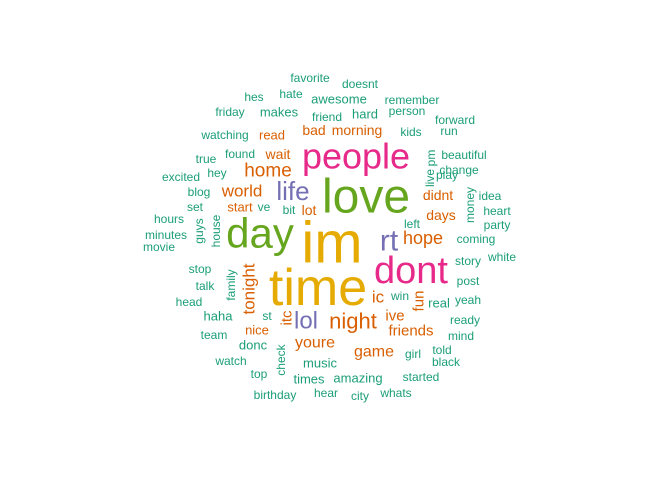 This screenshot has width=672, height=480. Describe the element at coordinates (407, 111) in the screenshot. I see `word-person: person` at that location.